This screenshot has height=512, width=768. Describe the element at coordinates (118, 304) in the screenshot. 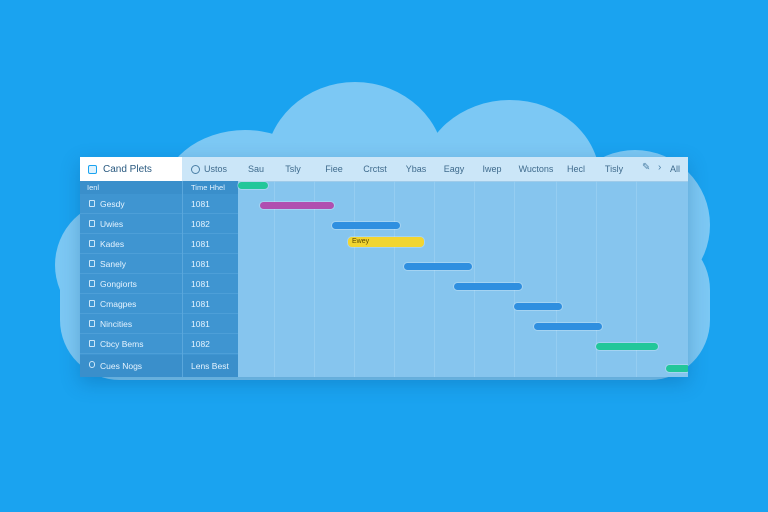

I see `task-name: Cmagpes` at that location.